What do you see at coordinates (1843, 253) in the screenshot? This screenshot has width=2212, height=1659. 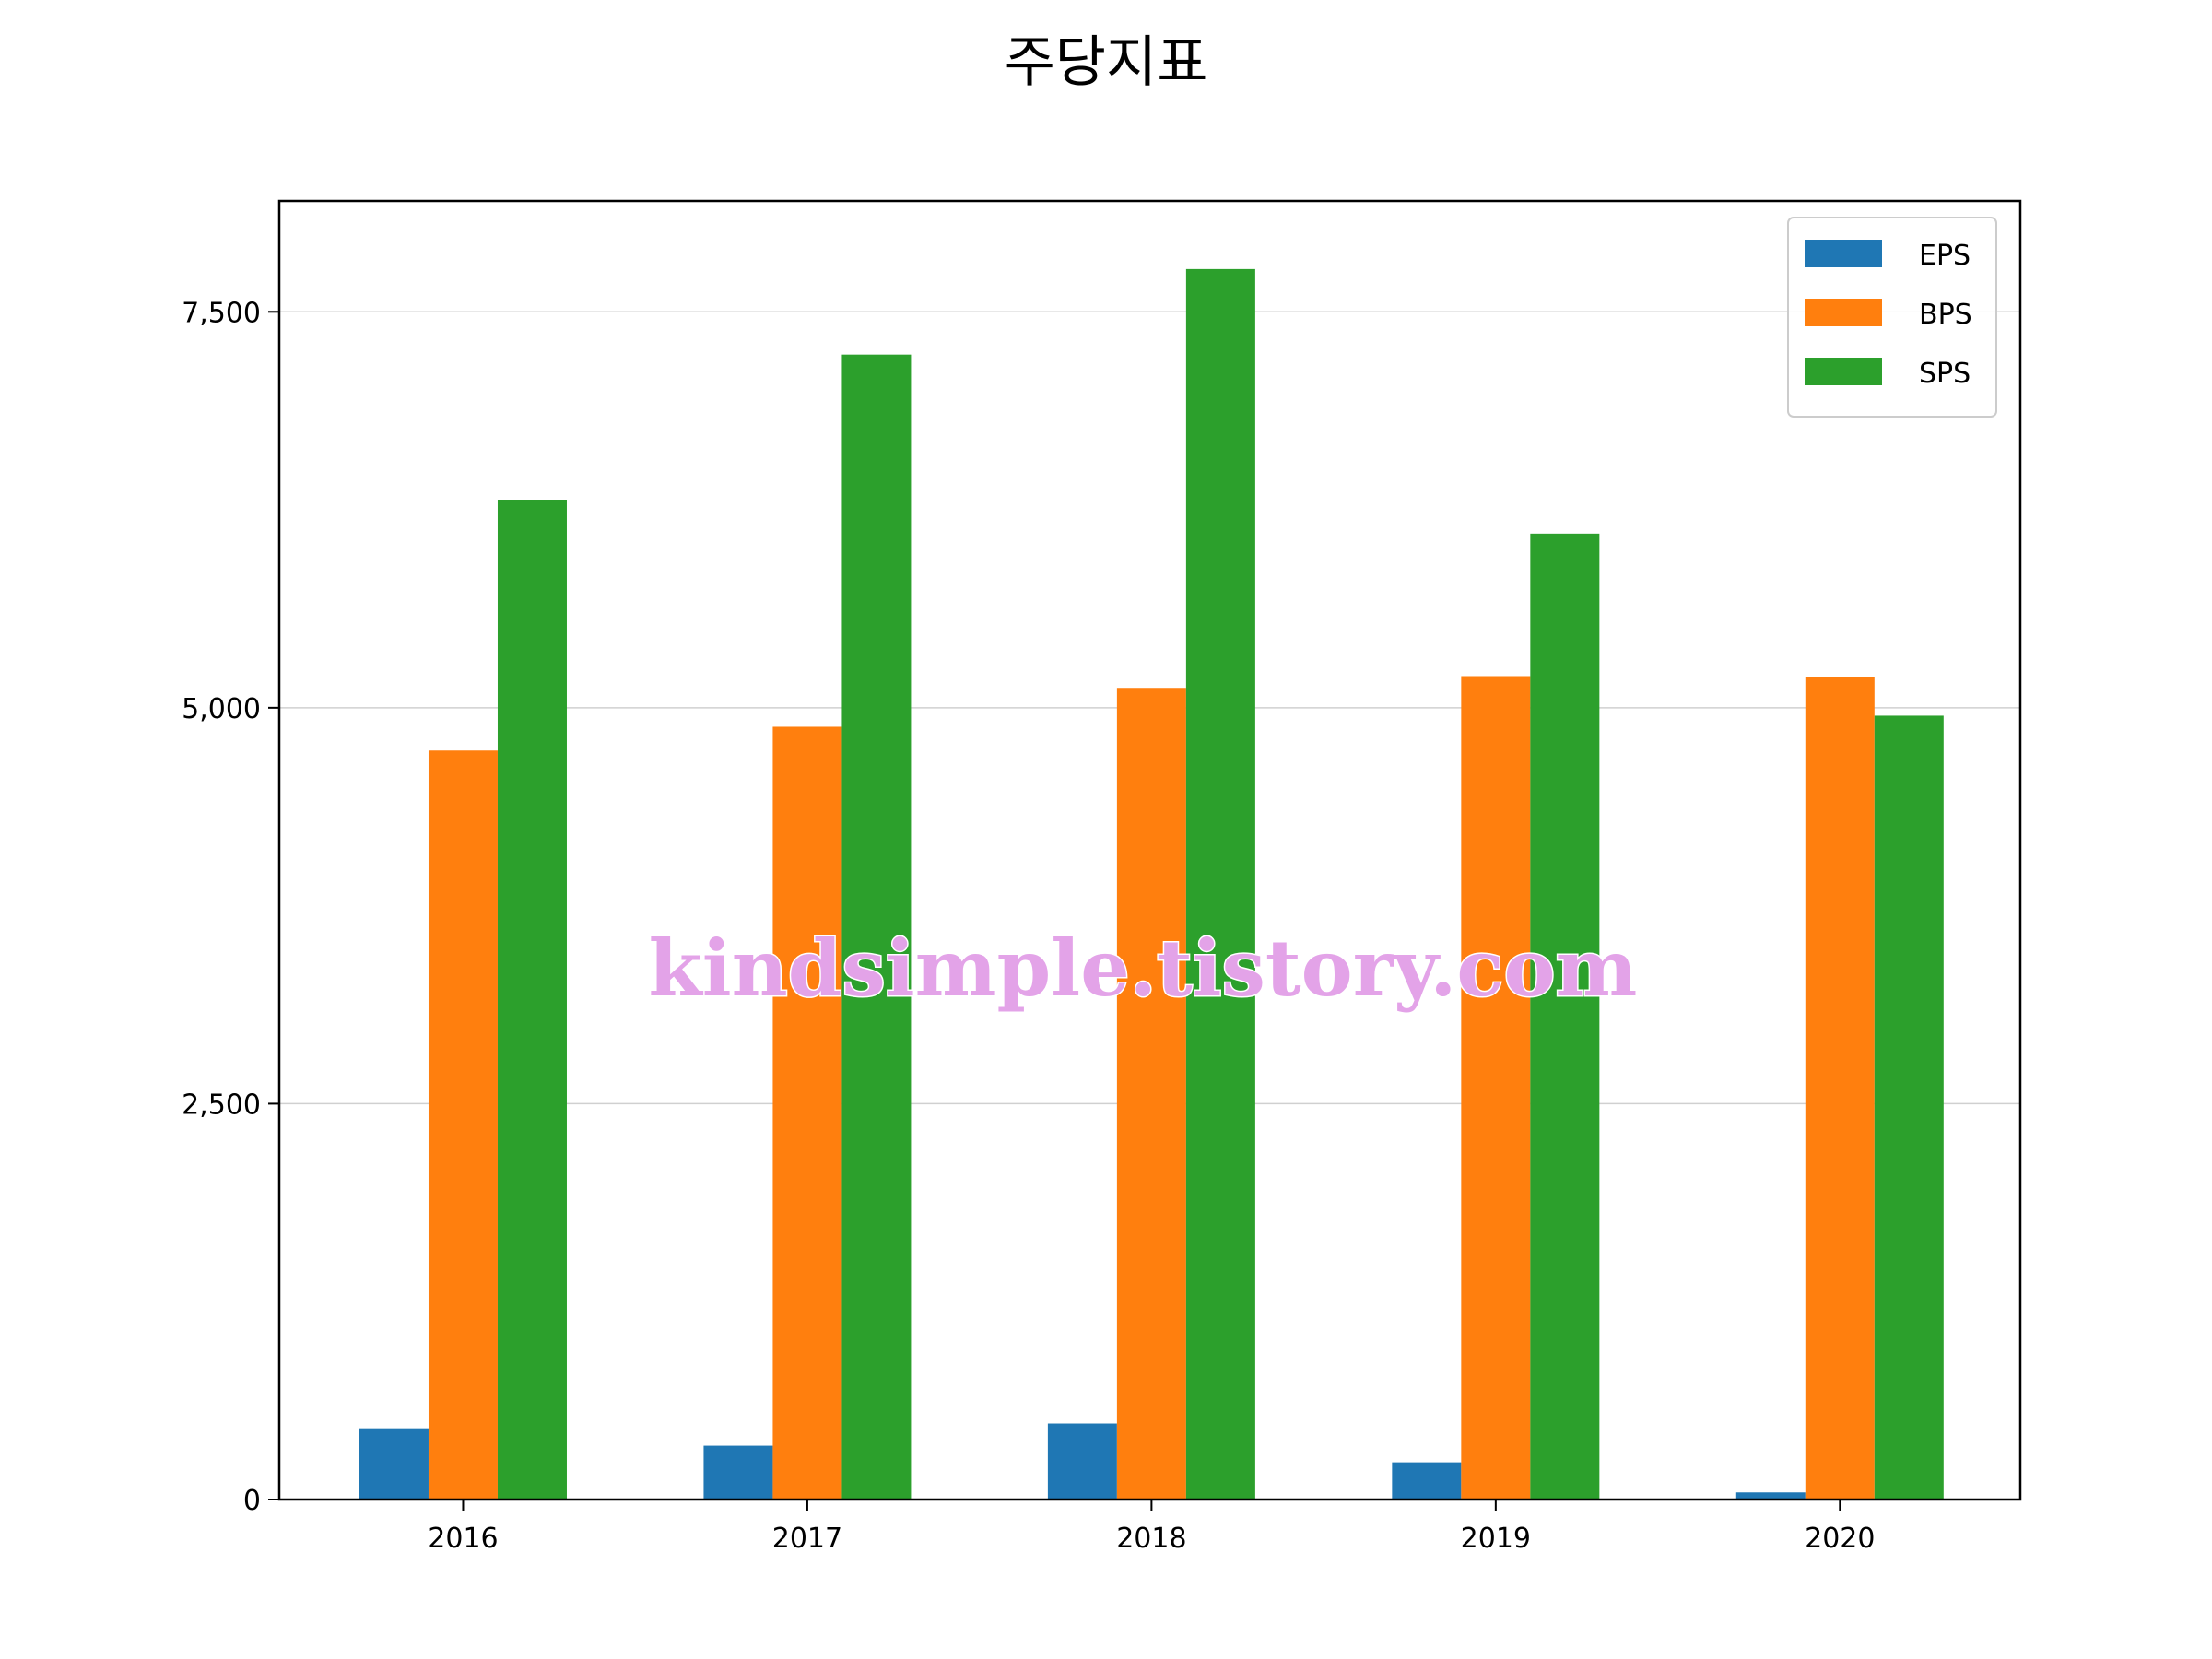 I see `legend-swatch-eps` at bounding box center [1843, 253].